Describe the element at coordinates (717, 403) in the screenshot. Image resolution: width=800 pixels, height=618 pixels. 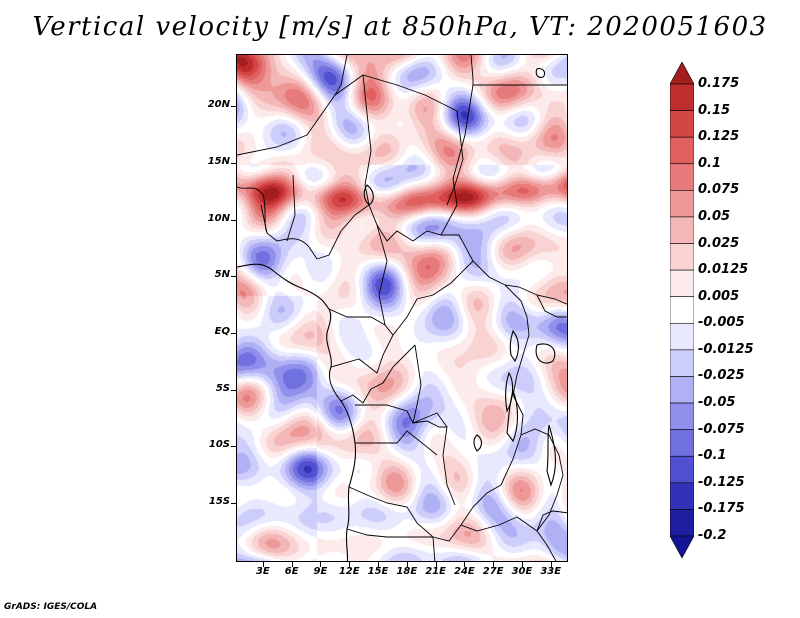
I see `colorbar-level-label: -0.05` at that location.